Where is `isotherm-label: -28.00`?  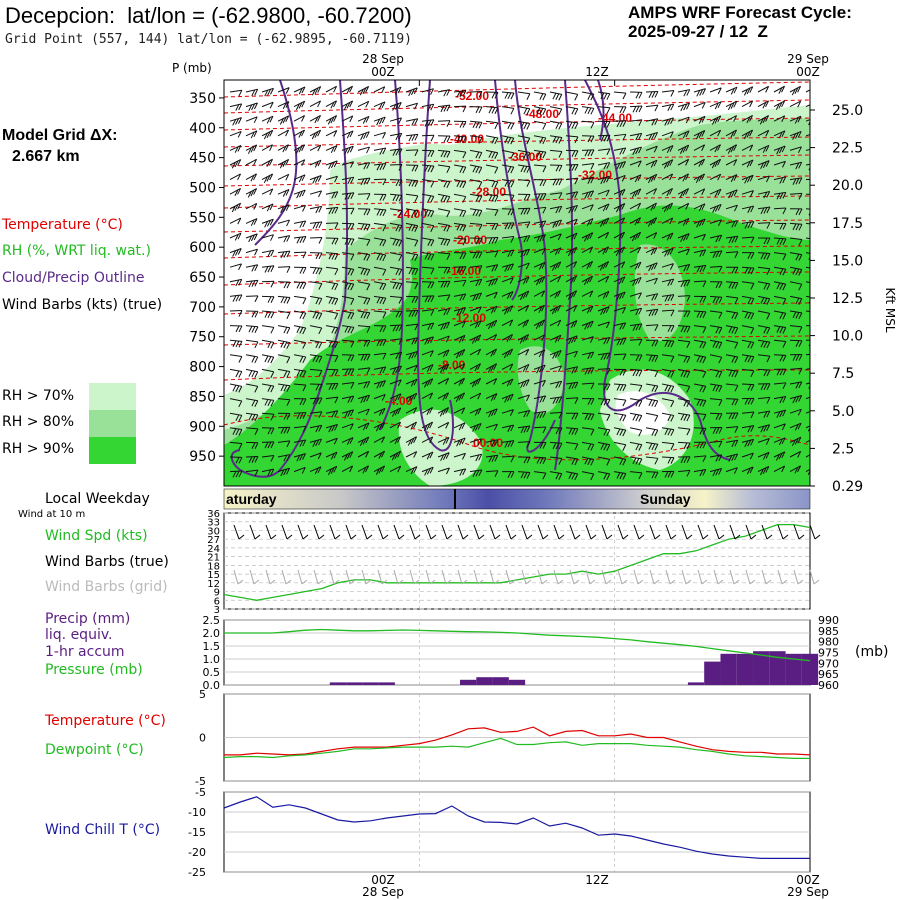 isotherm-label: -28.00 is located at coordinates (489, 192).